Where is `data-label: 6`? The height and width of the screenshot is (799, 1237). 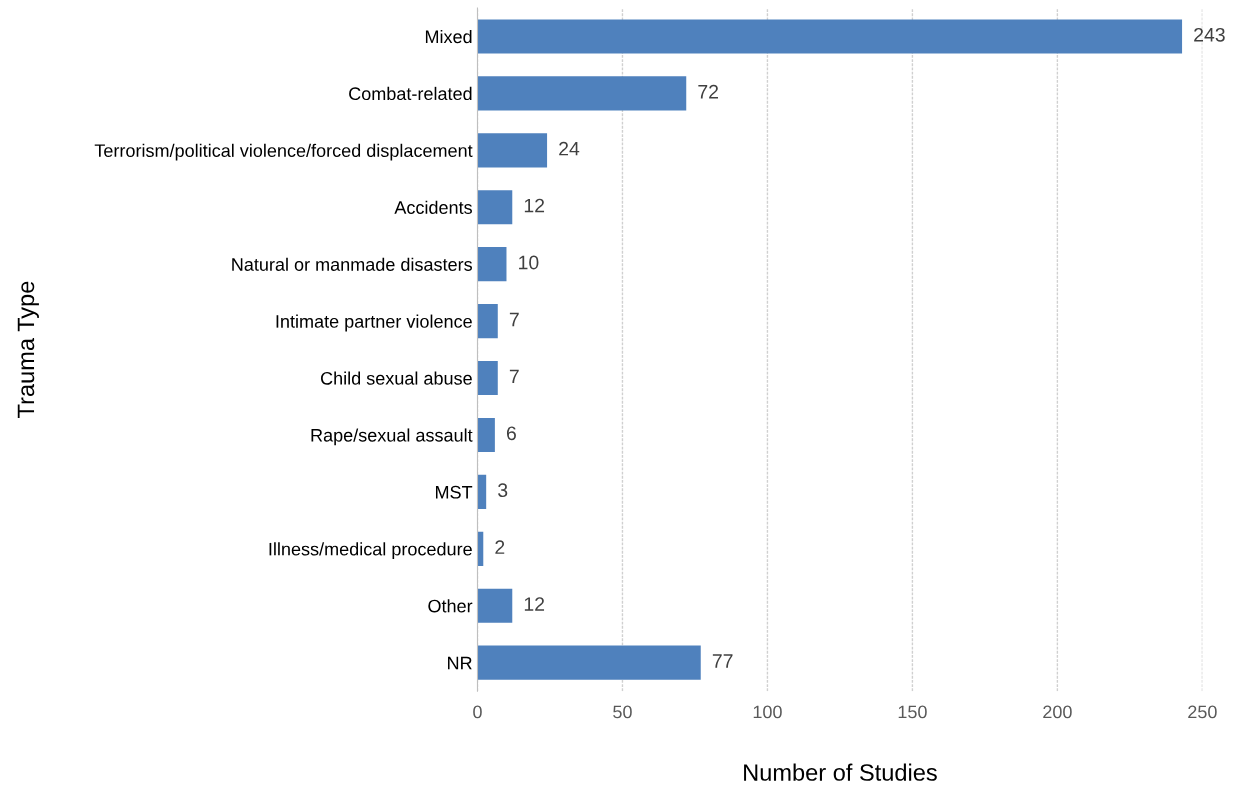 data-label: 6 is located at coordinates (511, 433).